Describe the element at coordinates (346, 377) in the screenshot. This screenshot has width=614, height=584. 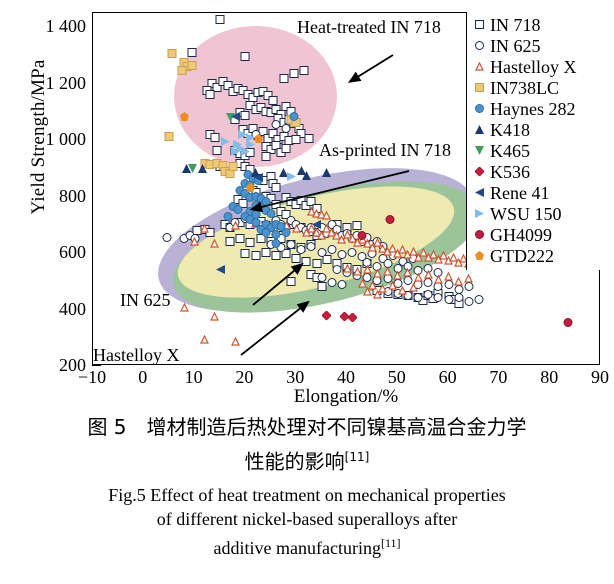
I see `x-tick-label: 40` at that location.